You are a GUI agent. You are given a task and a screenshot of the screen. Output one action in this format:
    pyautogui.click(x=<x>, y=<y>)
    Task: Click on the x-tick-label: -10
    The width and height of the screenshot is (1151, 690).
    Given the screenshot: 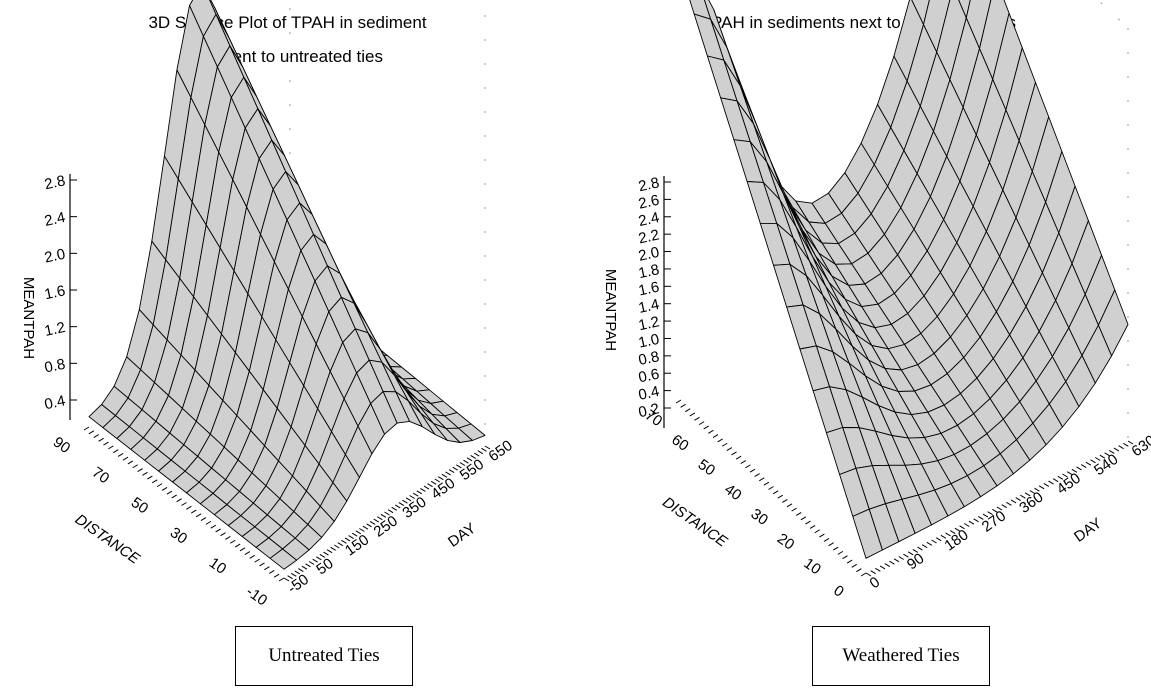 What is the action you would take?
    pyautogui.click(x=257, y=596)
    